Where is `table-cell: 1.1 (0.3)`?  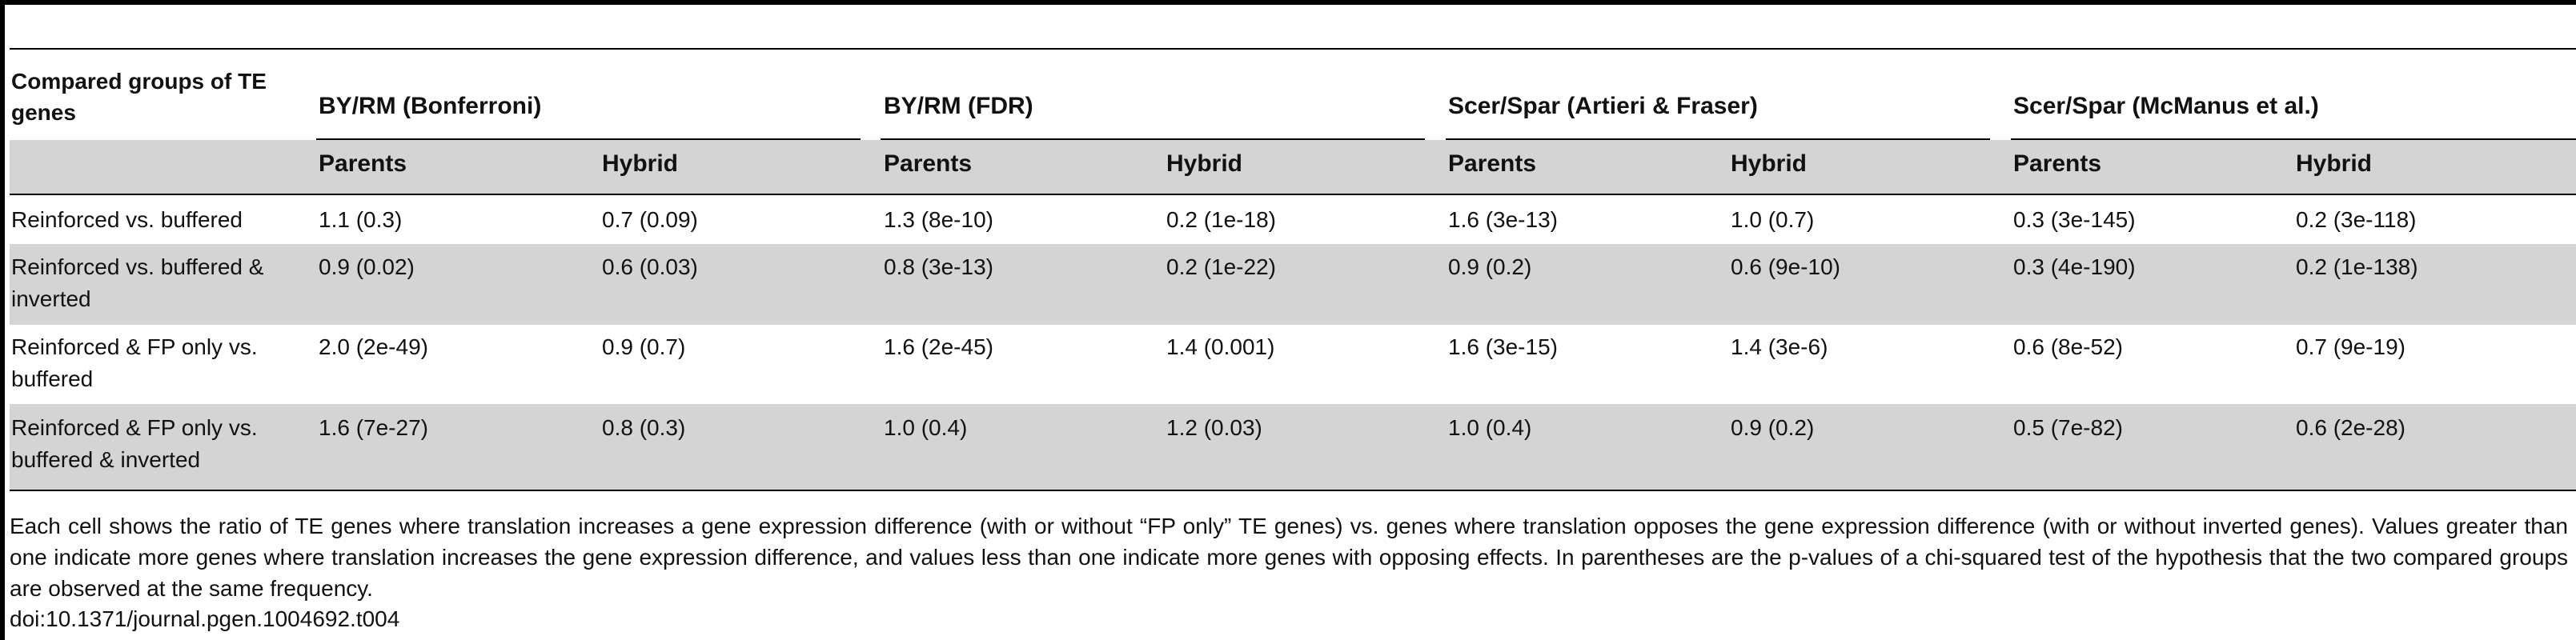 table-cell: 1.1 (0.3) is located at coordinates (361, 219).